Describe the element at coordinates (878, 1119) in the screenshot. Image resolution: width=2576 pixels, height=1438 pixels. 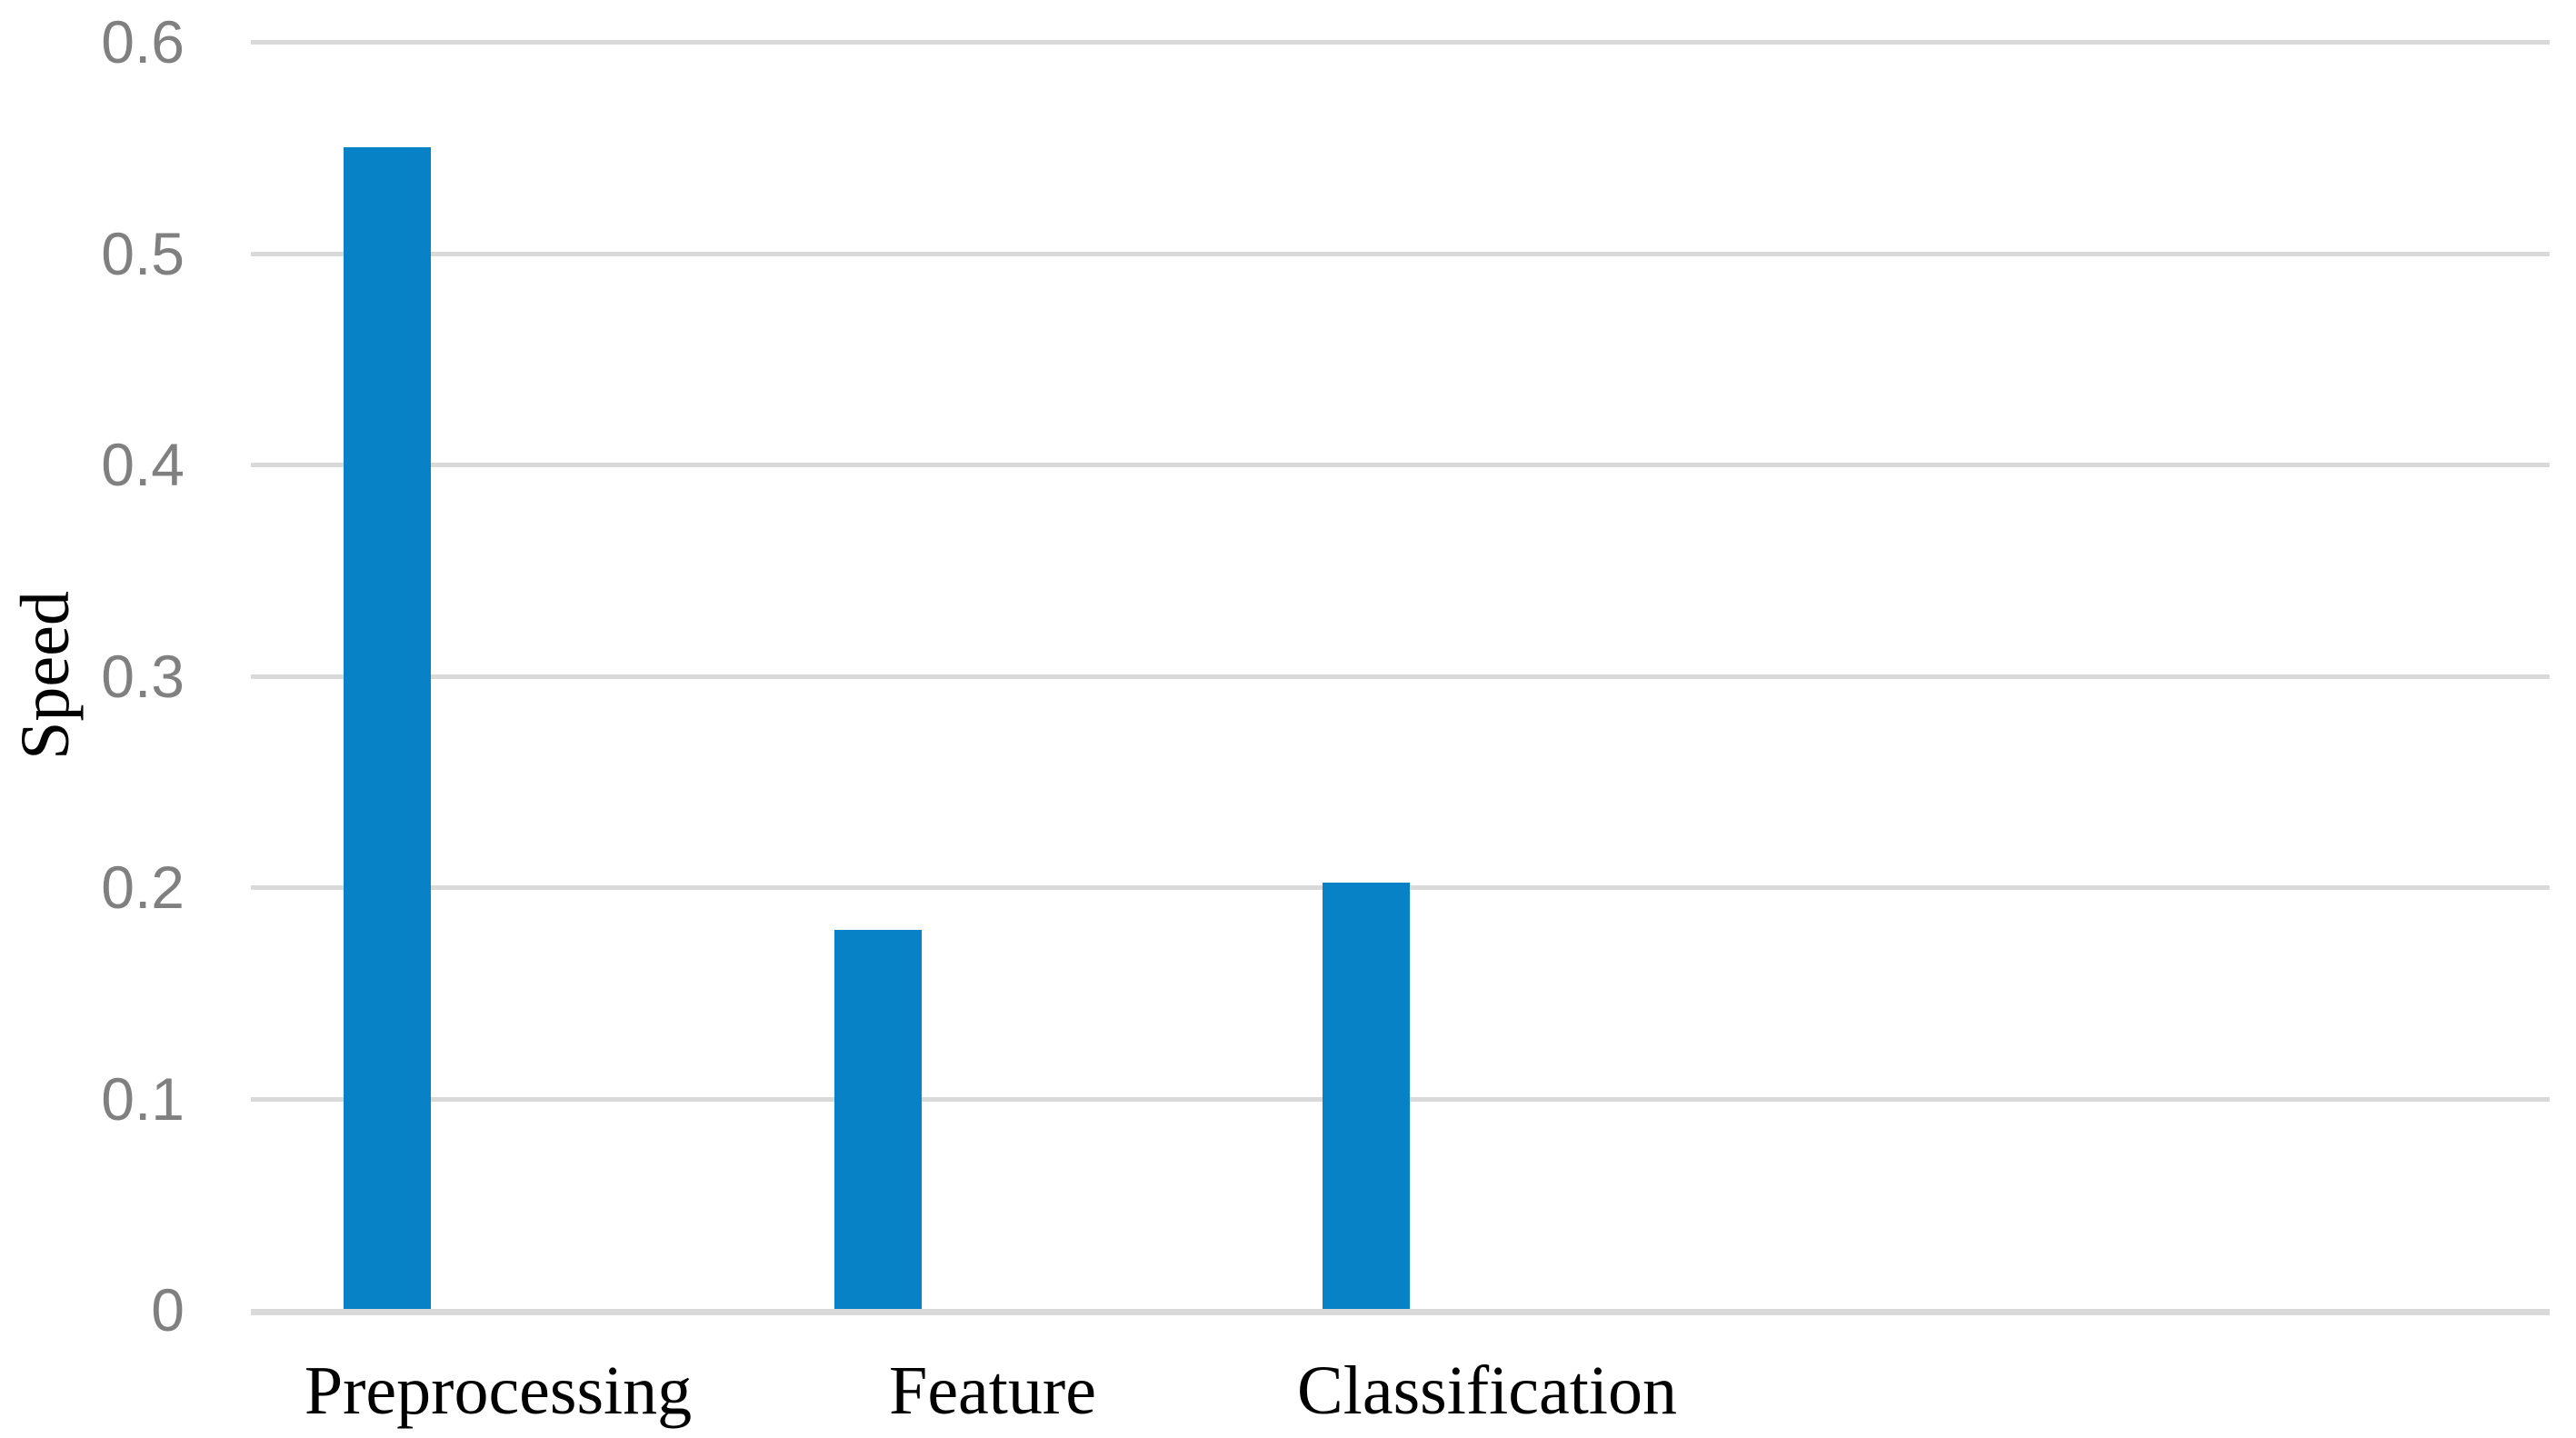
I see `bar-feature` at that location.